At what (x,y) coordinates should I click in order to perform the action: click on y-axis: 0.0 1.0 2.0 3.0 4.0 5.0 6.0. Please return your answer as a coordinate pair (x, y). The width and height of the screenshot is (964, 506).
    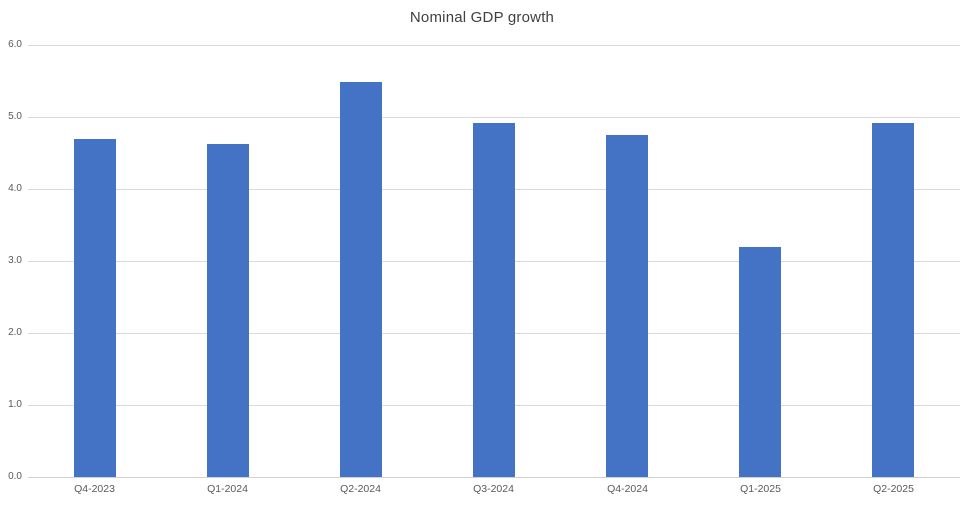
    Looking at the image, I should click on (11, 260).